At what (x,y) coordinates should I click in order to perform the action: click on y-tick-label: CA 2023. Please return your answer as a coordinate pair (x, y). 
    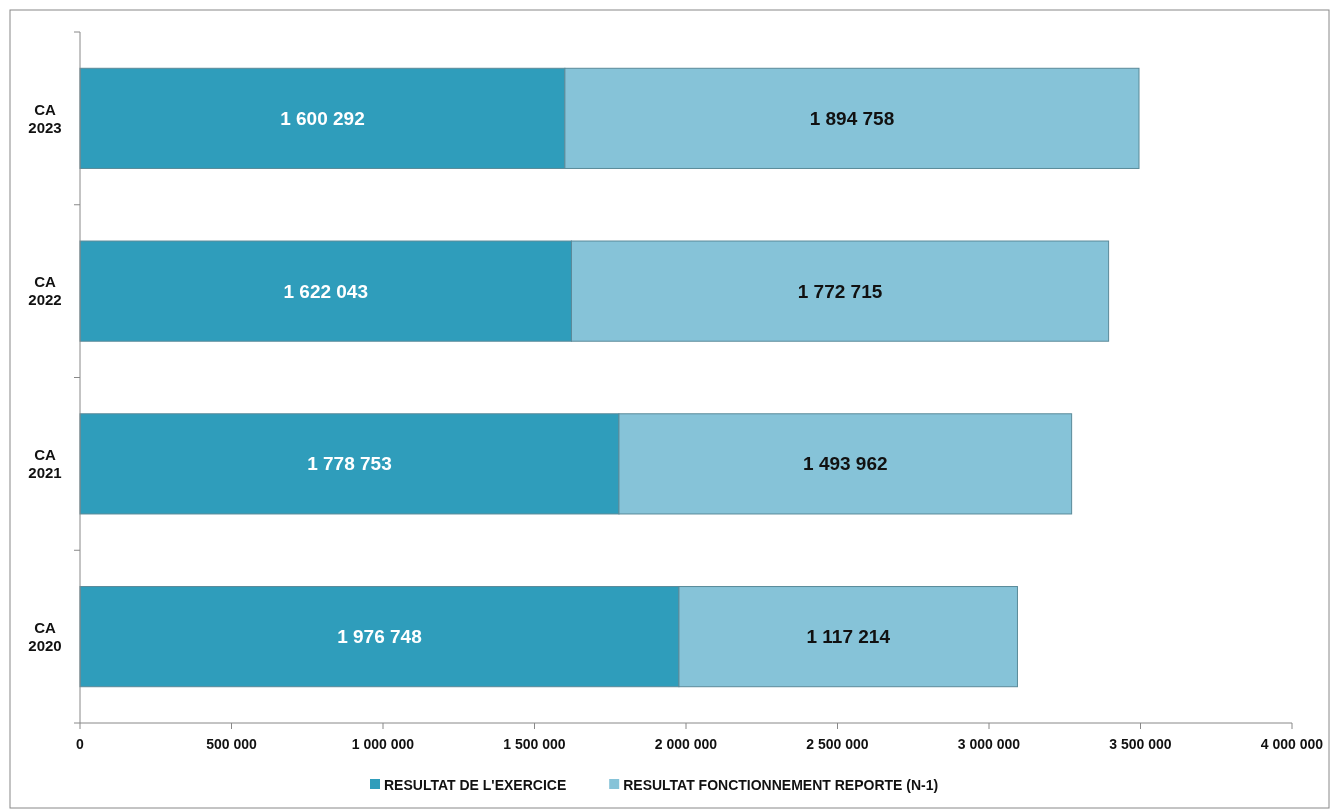
    Looking at the image, I should click on (45, 118).